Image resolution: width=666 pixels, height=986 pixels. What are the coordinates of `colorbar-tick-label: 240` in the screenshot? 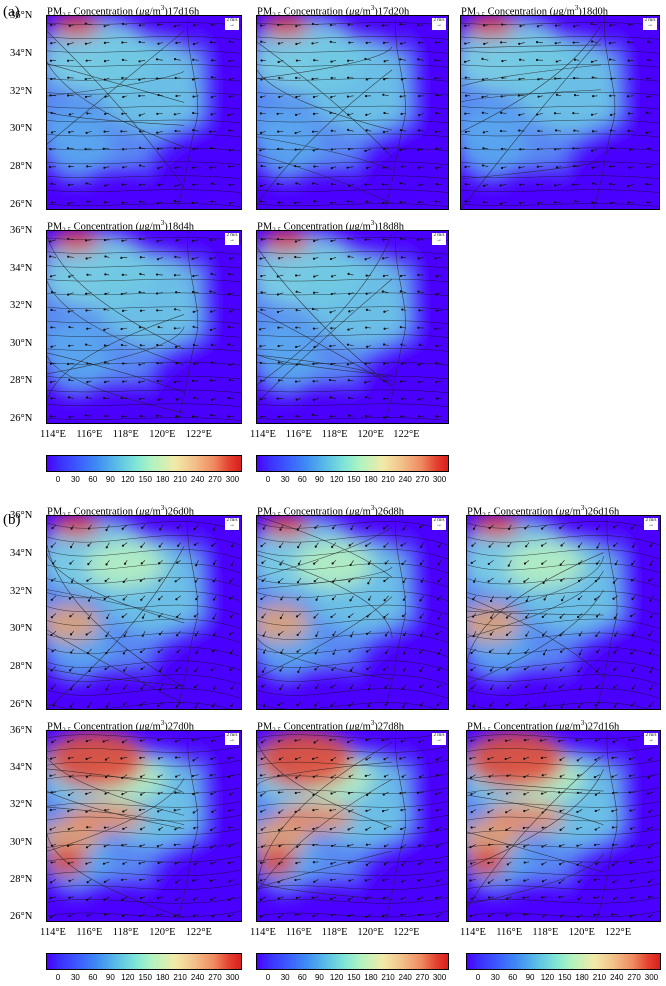 It's located at (197, 479).